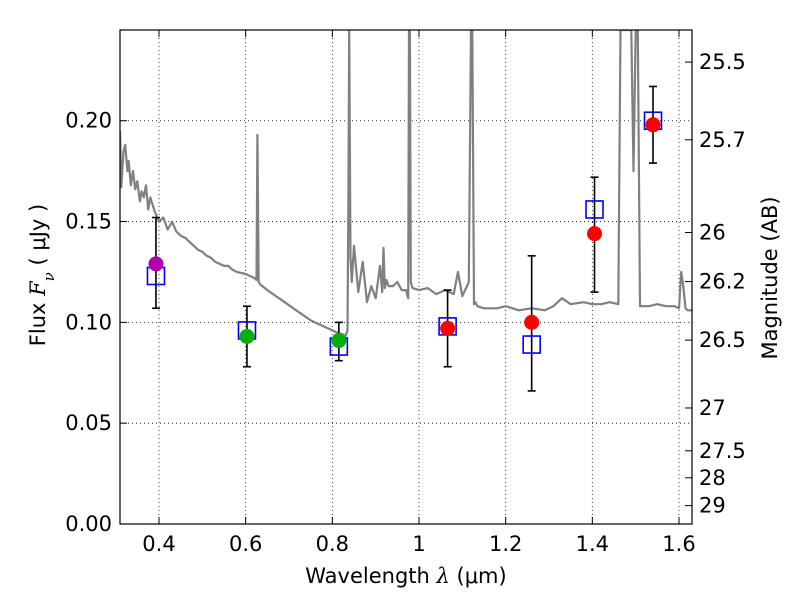 The height and width of the screenshot is (600, 800). I want to click on x-tick-label: 0.6, so click(245, 544).